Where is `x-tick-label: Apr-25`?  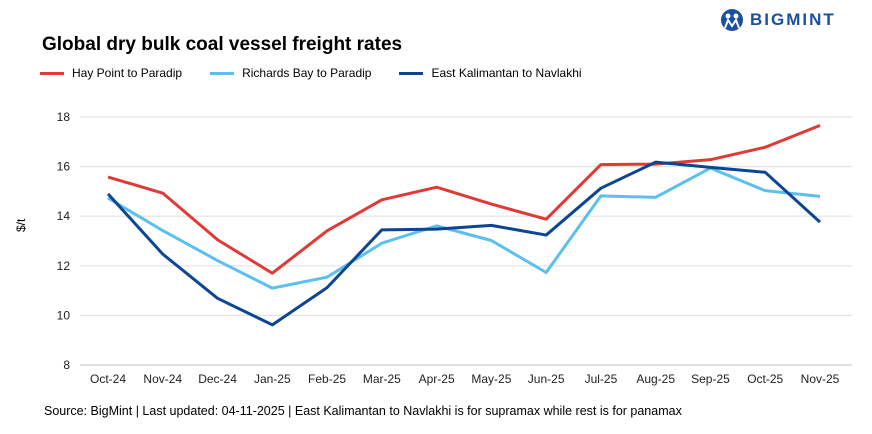
x-tick-label: Apr-25 is located at coordinates (437, 379).